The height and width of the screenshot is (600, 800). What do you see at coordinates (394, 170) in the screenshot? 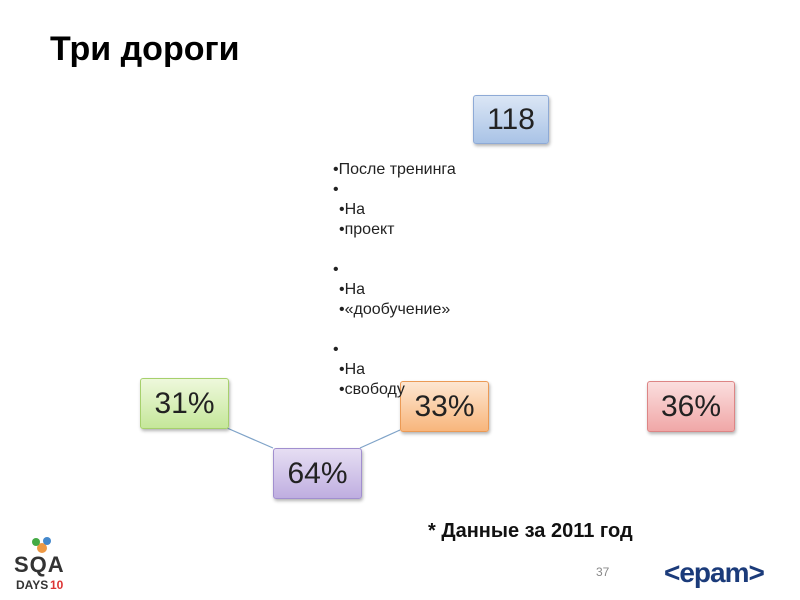
I see `bullet: После тренинга` at bounding box center [394, 170].